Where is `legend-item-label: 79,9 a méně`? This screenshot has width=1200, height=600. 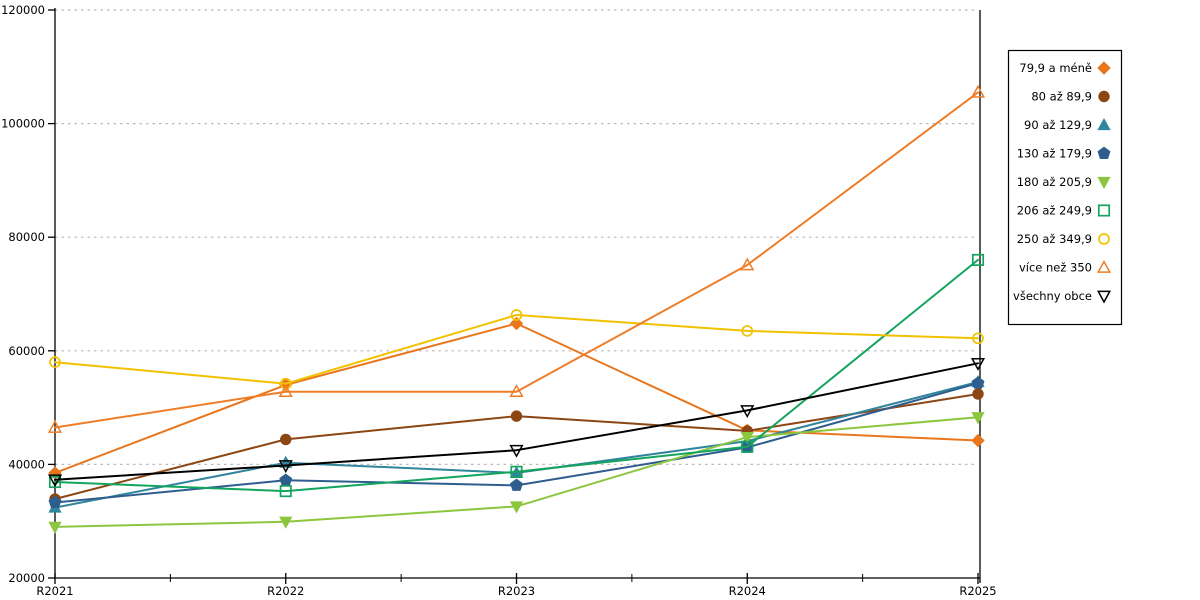
legend-item-label: 79,9 a méně is located at coordinates (1055, 68).